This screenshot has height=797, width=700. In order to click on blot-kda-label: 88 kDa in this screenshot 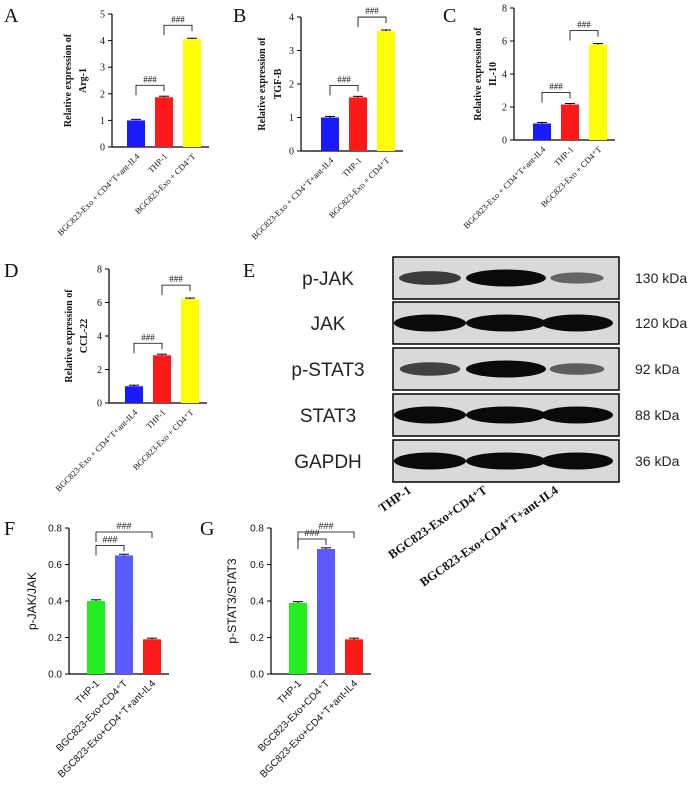, I will do `click(657, 415)`.